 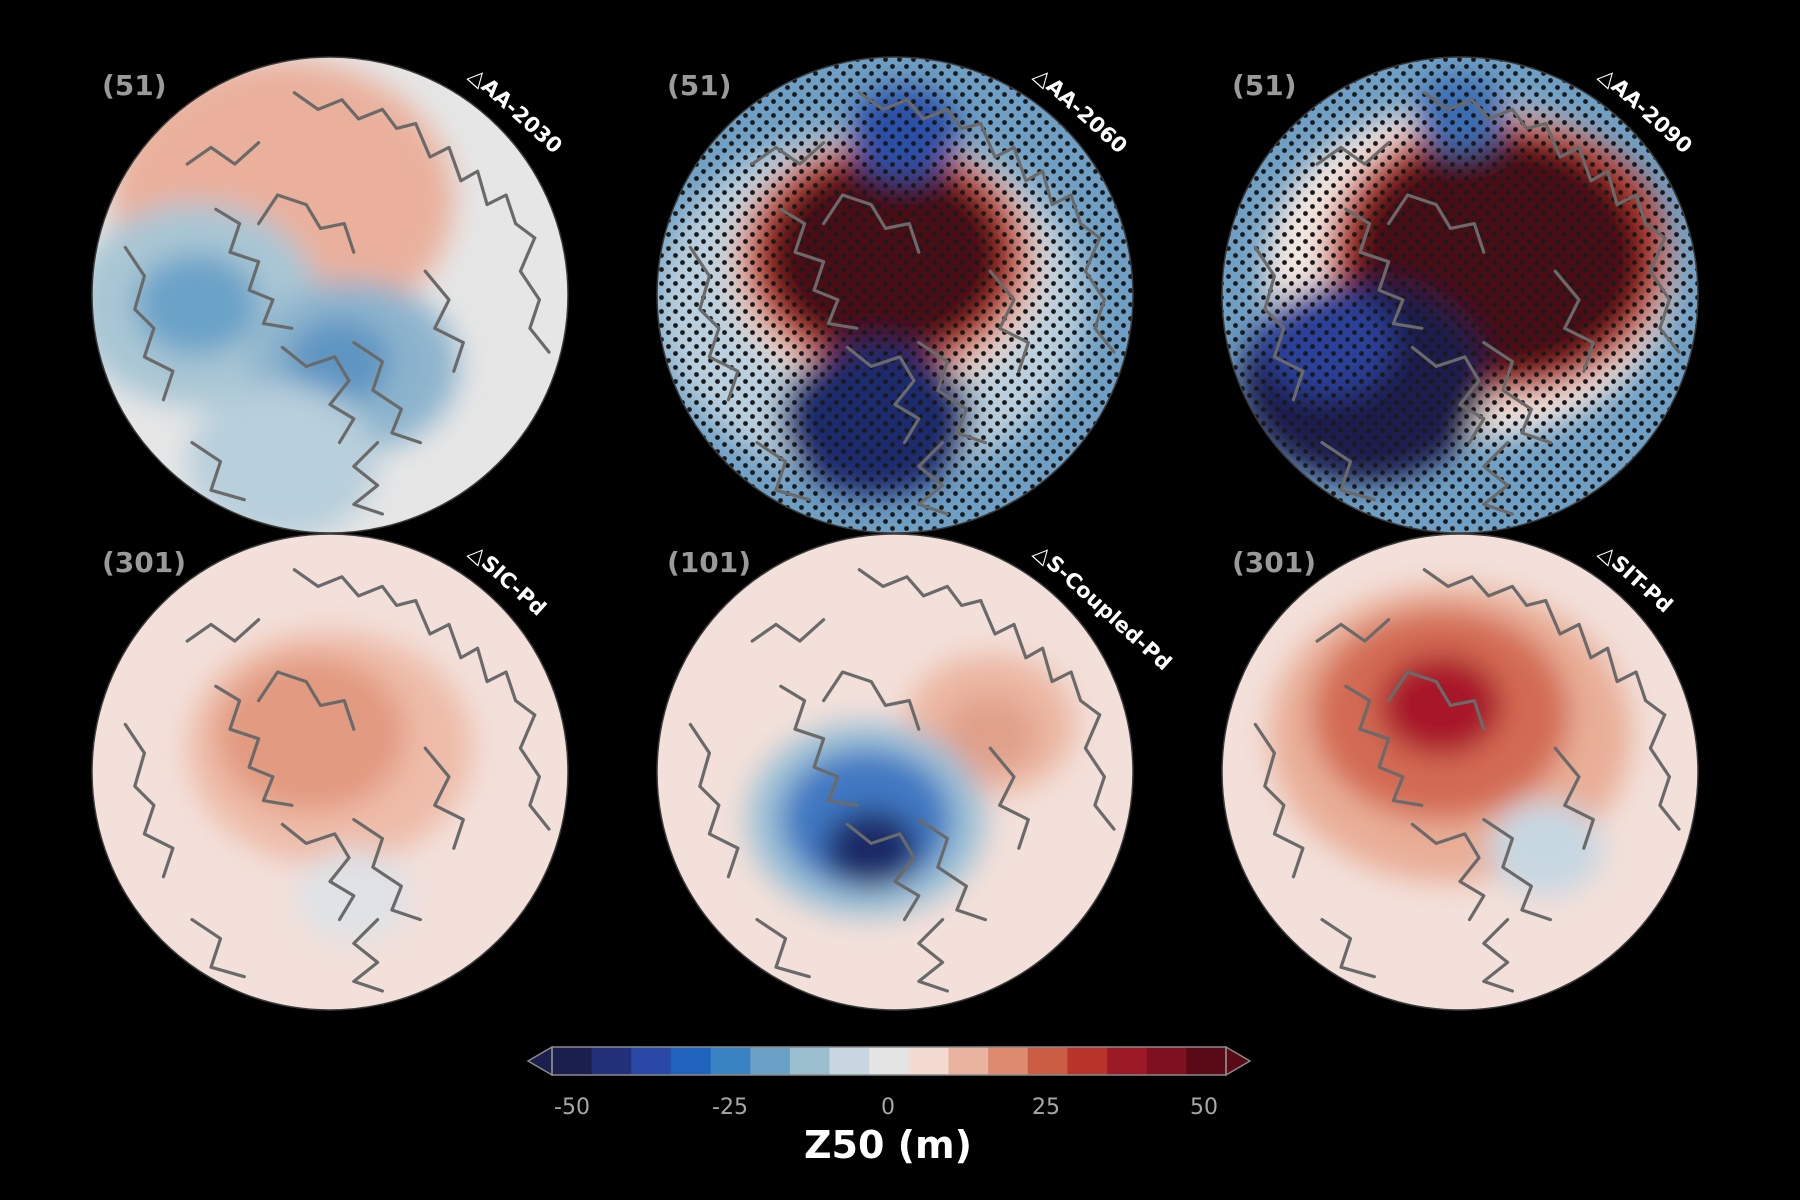 I want to click on colorbar-extend-low, so click(x=539, y=1061).